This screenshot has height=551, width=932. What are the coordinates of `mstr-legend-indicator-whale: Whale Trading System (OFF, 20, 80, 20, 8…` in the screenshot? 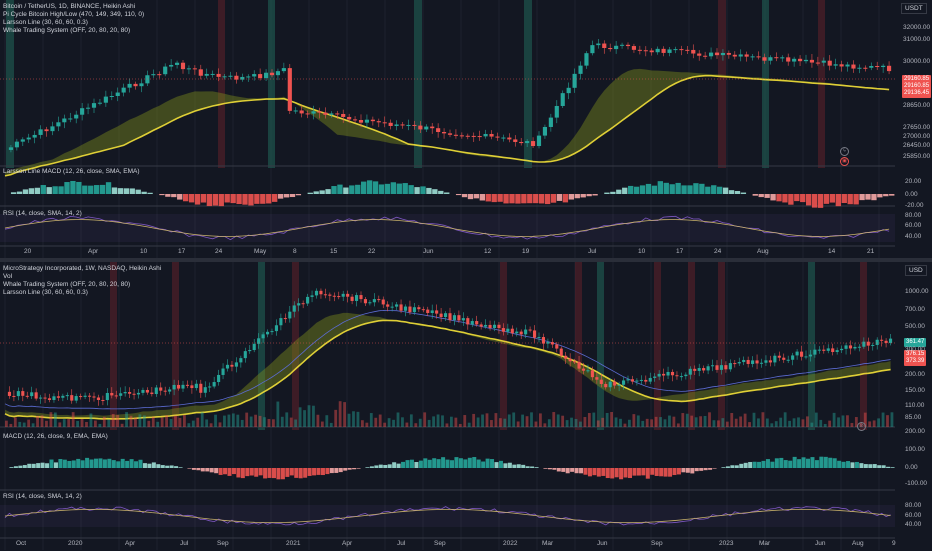 It's located at (67, 284).